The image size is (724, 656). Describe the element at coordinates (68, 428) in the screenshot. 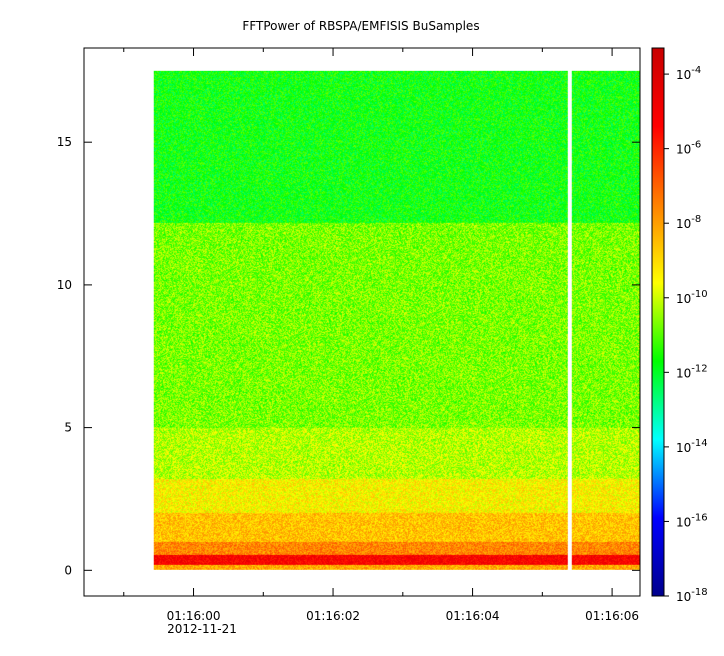

I see `y-tick-label: 5` at that location.